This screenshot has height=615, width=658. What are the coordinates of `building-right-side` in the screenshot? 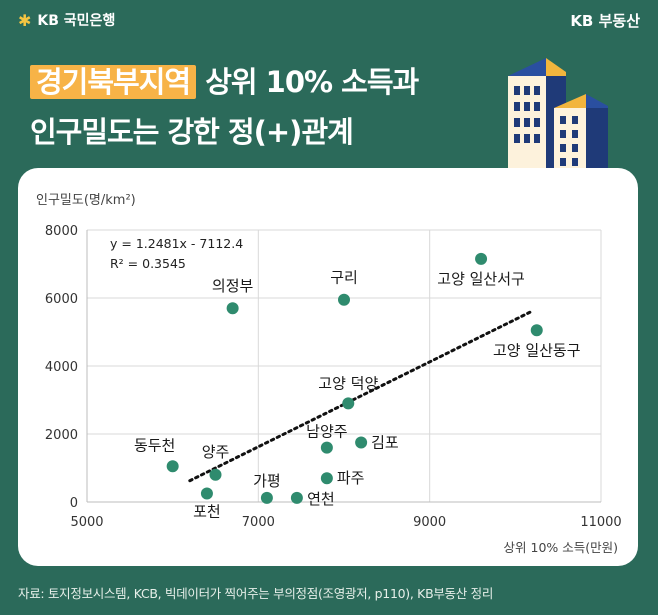 It's located at (597, 139).